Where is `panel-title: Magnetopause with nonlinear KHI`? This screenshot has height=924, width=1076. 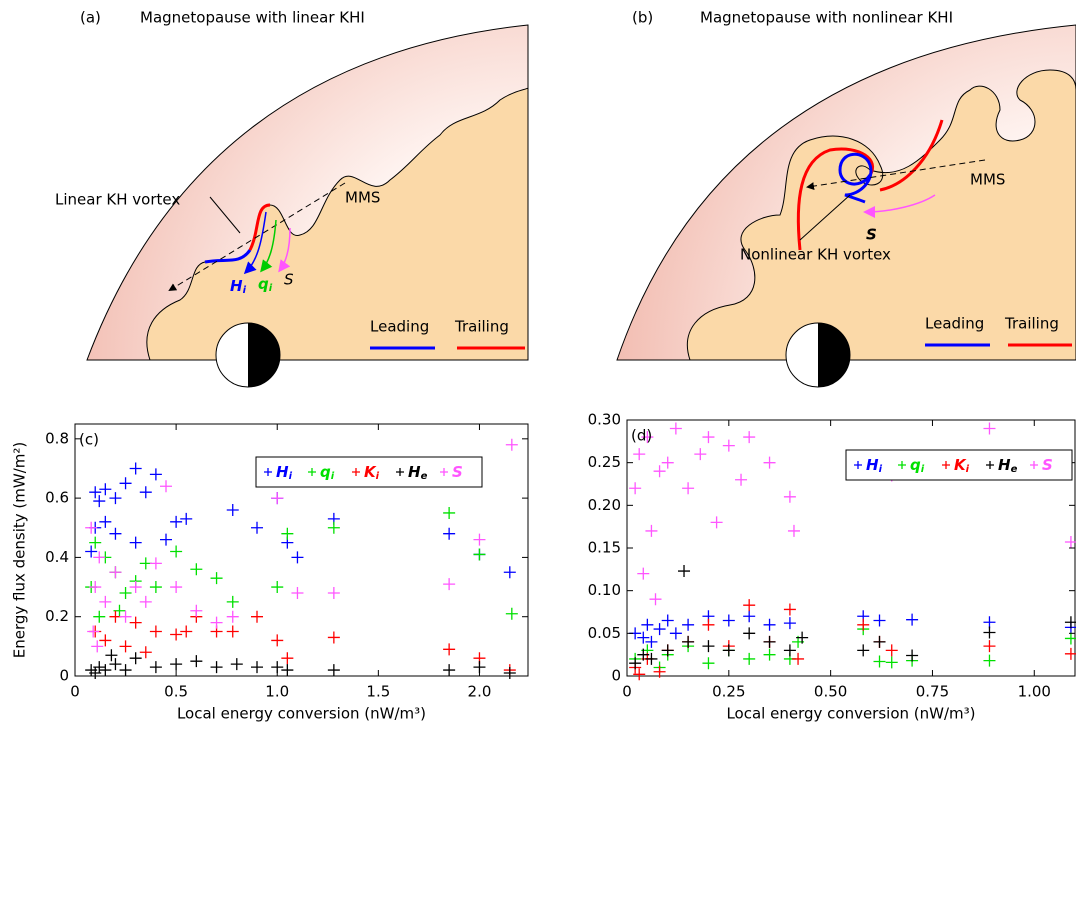
panel-title: Magnetopause with nonlinear KHI is located at coordinates (826, 18).